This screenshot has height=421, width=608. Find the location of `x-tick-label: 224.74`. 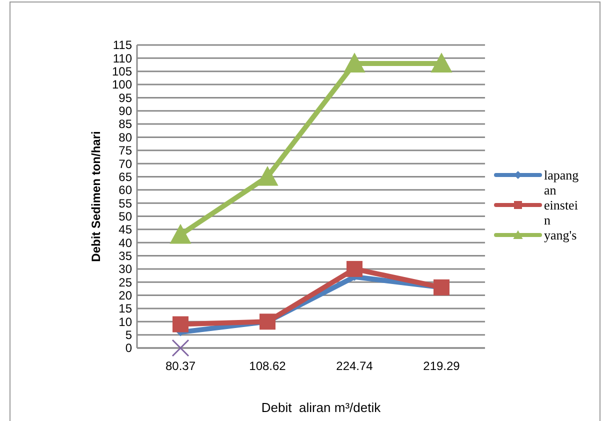

x-tick-label: 224.74 is located at coordinates (355, 366).